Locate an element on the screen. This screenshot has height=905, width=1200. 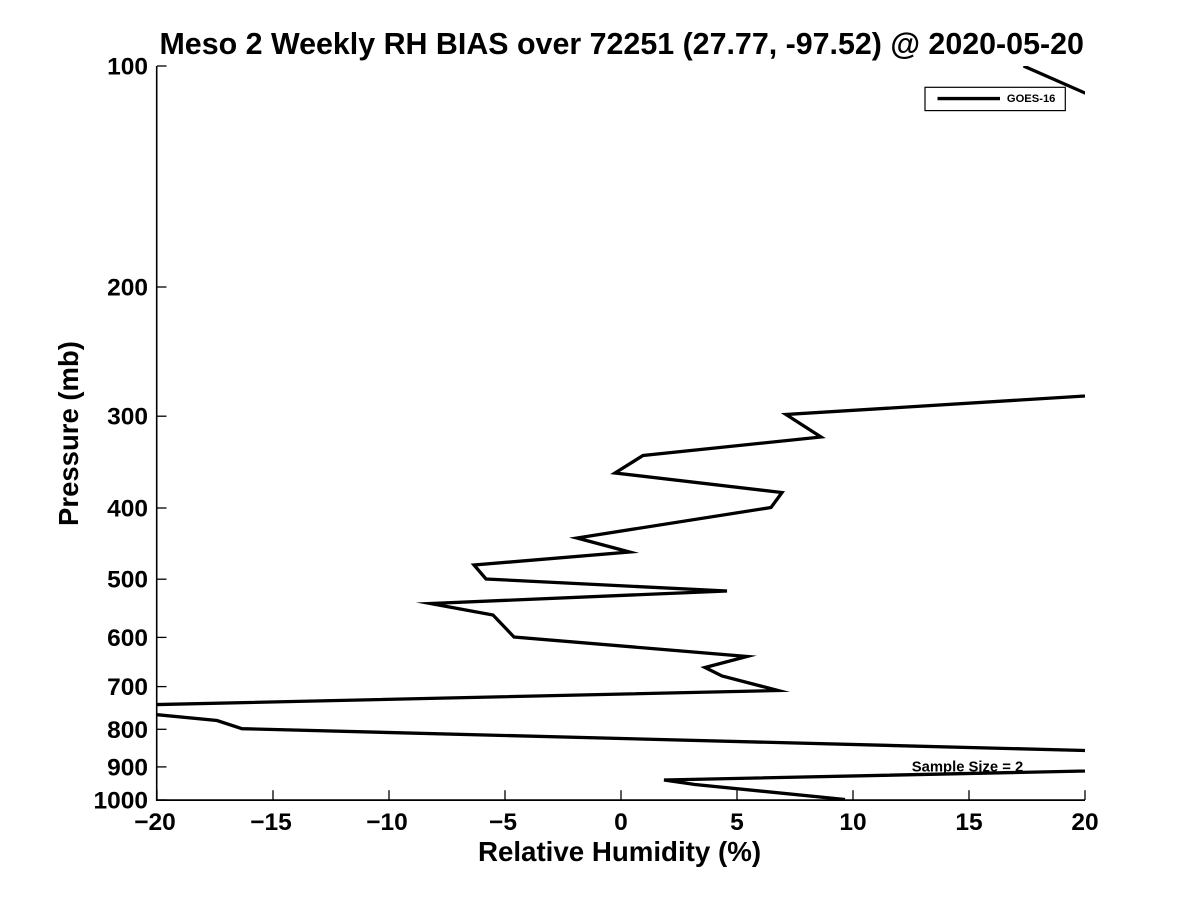
svg-text: 800 is located at coordinates (127, 730).